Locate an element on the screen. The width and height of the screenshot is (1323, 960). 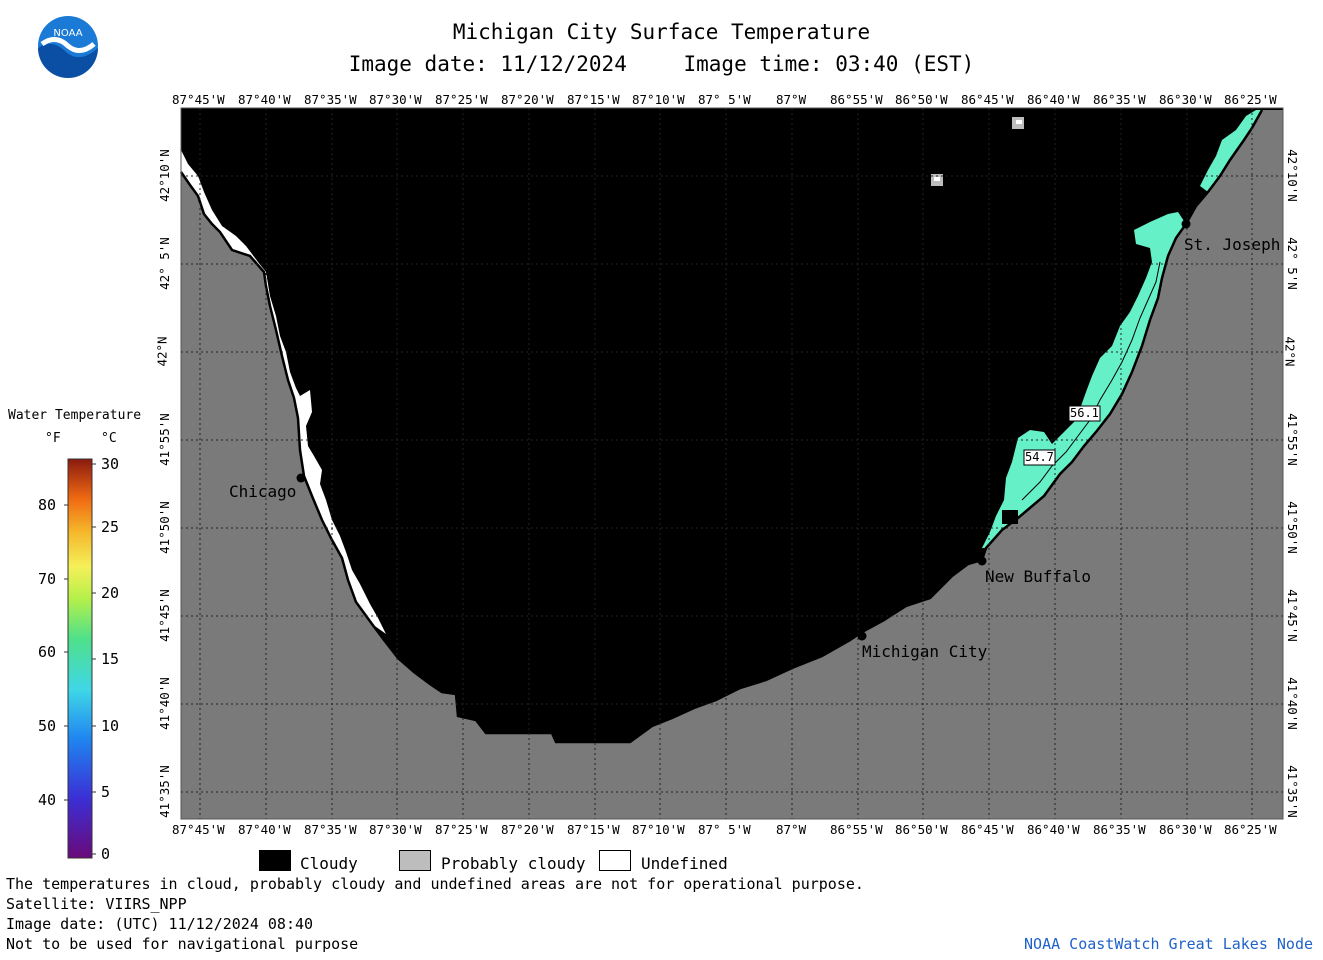
page-title: Michigan City Surface Temperature is located at coordinates (661, 32).